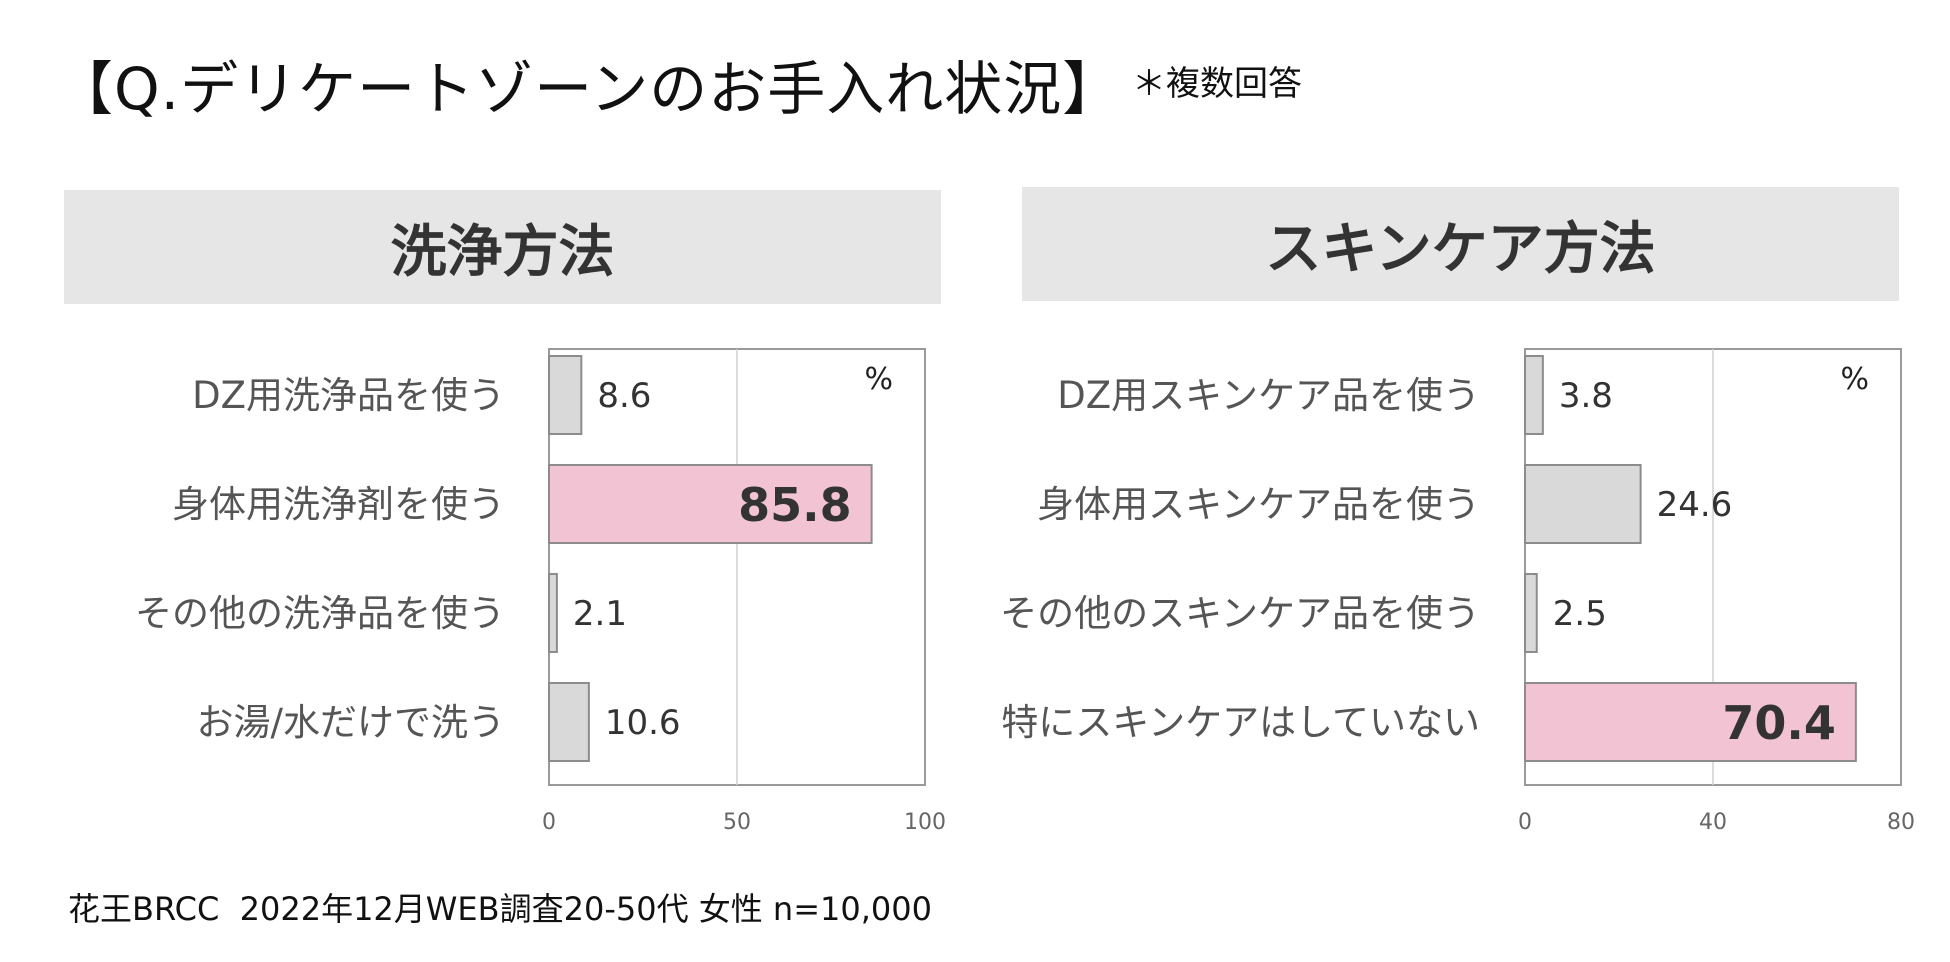 The height and width of the screenshot is (962, 1950). I want to click on skincare-value-label: 3.8, so click(1586, 396).